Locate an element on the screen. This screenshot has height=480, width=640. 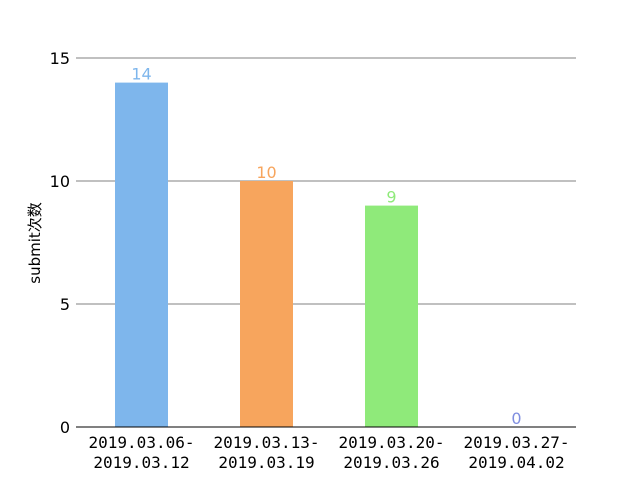
y-tick-labels: 0 5 10 15 is located at coordinates (60, 243).